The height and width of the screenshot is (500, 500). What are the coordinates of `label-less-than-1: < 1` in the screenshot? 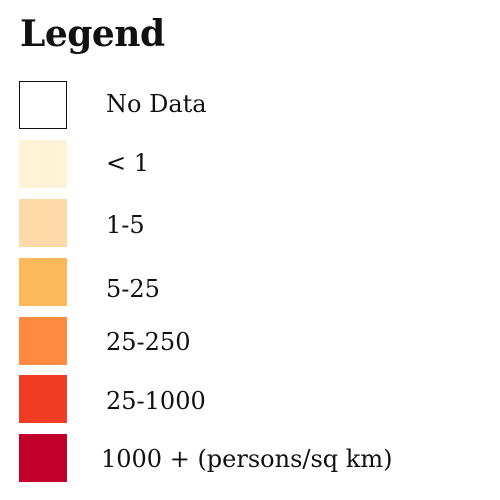 It's located at (128, 163).